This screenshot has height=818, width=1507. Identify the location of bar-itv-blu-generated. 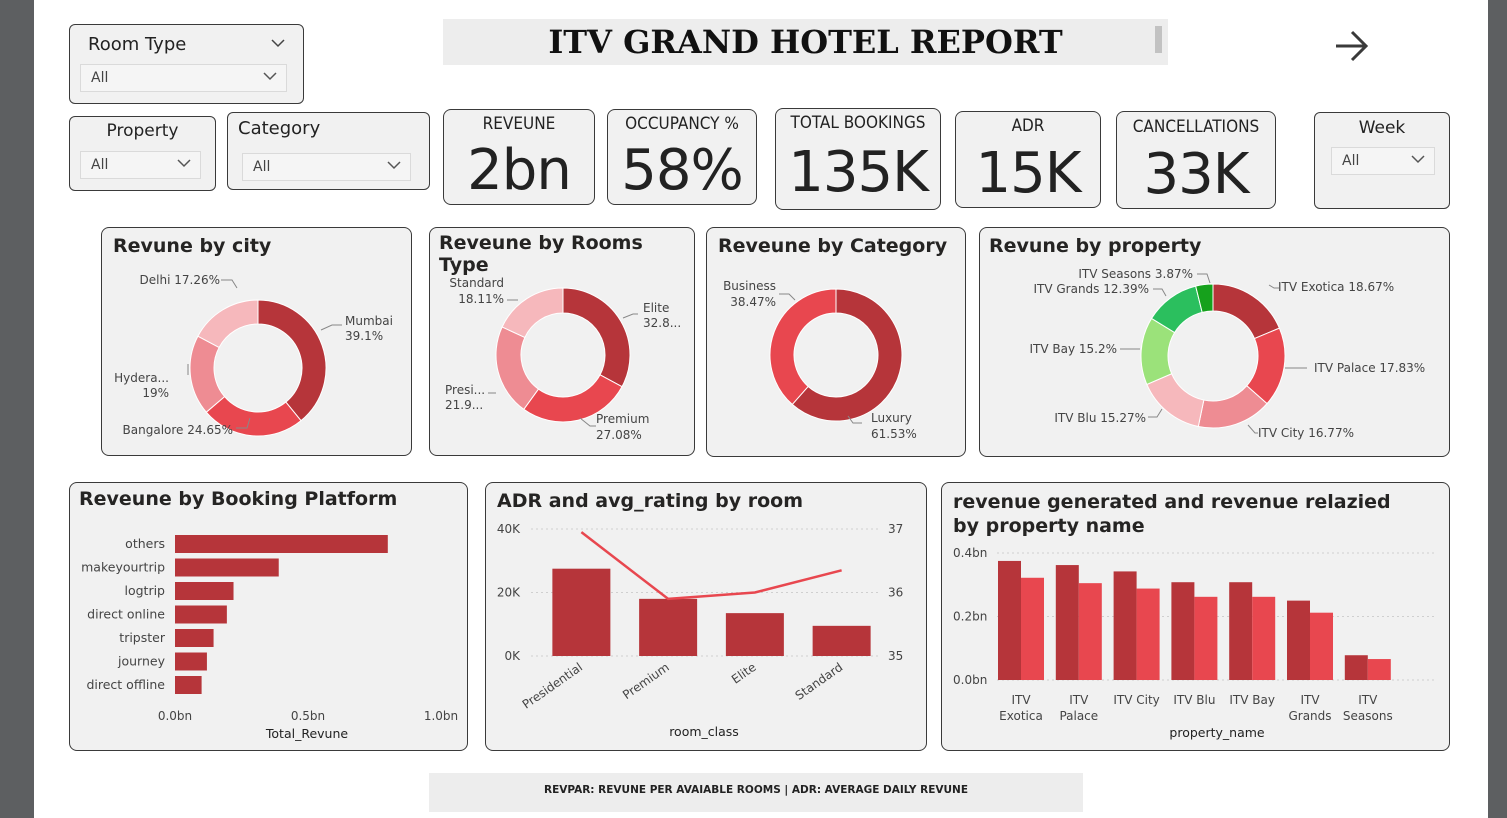
(1183, 631).